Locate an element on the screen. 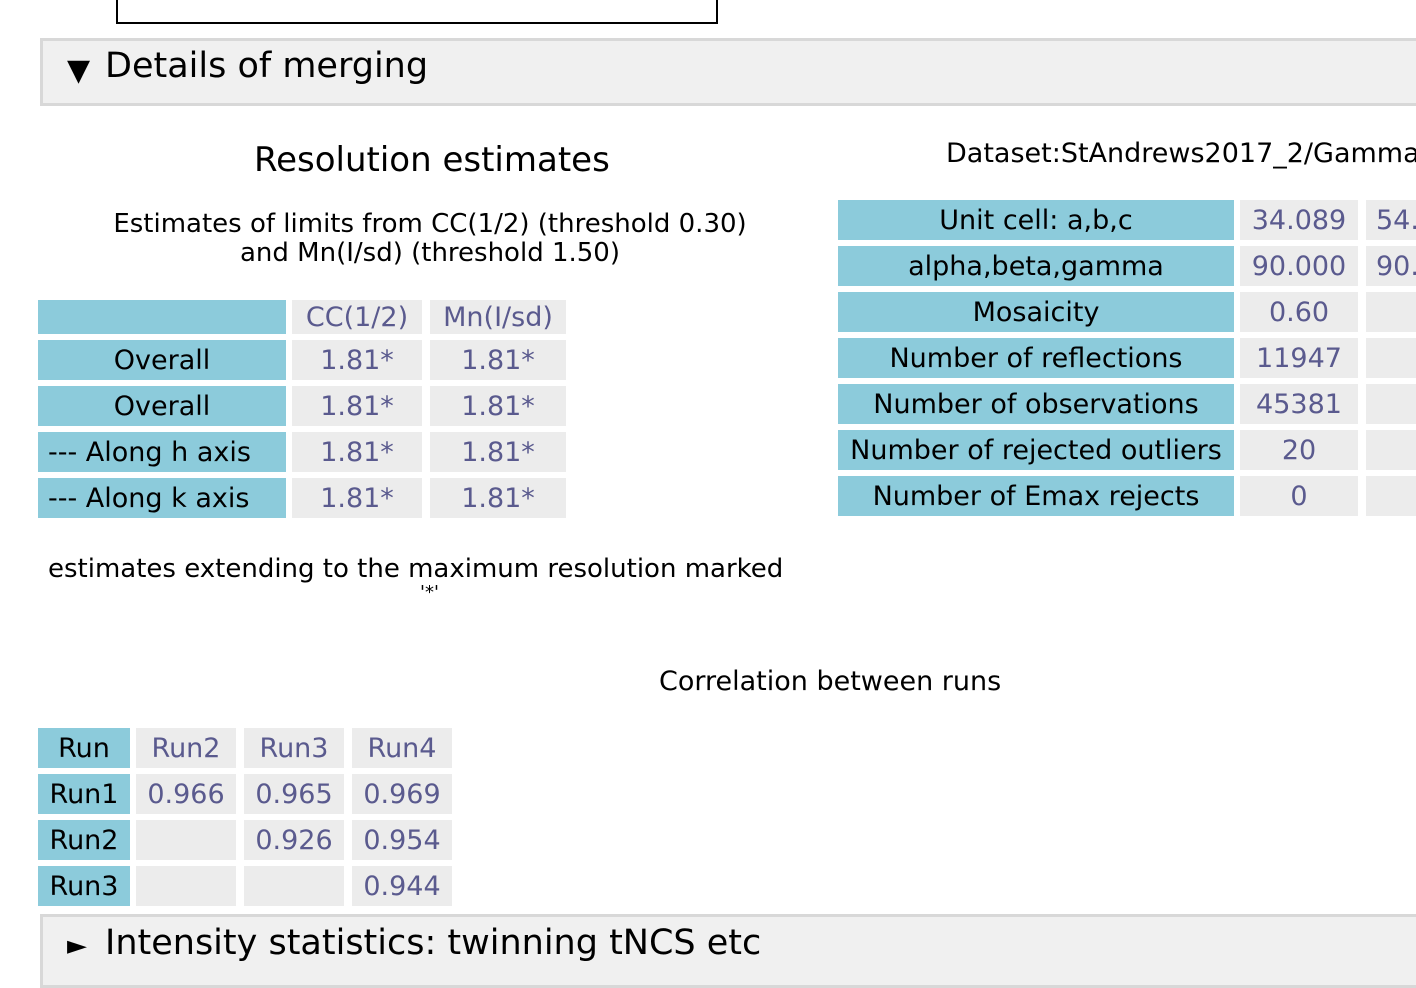  collapse-triangle-icon: ▼ is located at coordinates (79, 70).